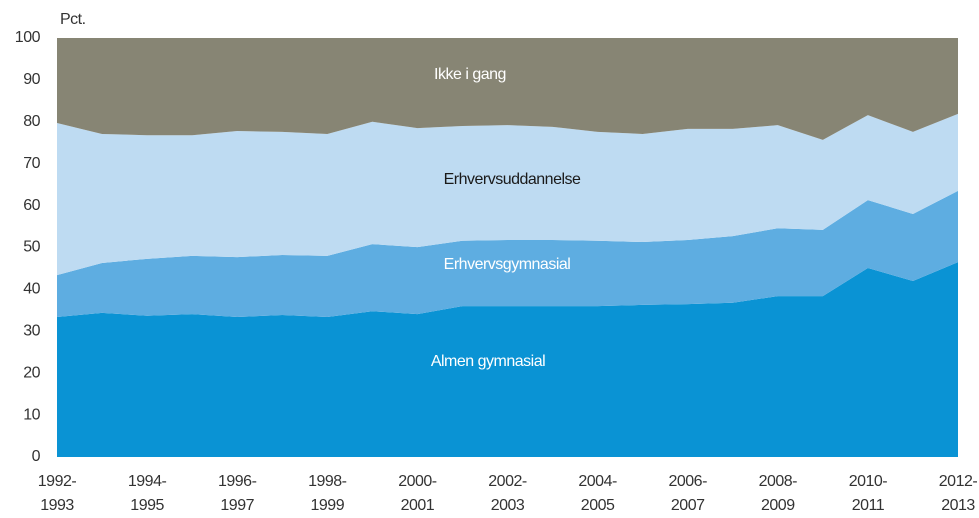 This screenshot has width=979, height=518. I want to click on x-tick-label-line: 2005, so click(598, 505).